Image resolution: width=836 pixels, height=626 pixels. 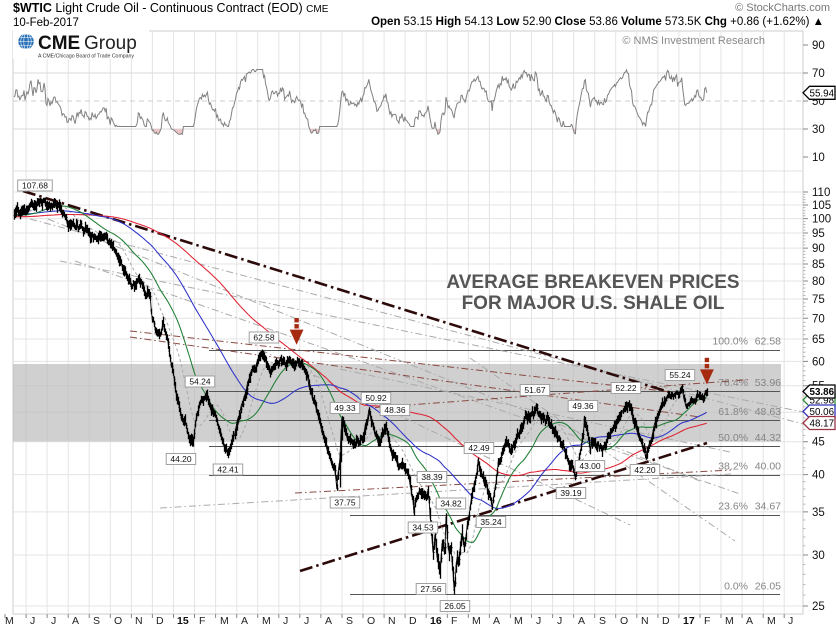 I want to click on svg-text: 10, so click(x=818, y=158).